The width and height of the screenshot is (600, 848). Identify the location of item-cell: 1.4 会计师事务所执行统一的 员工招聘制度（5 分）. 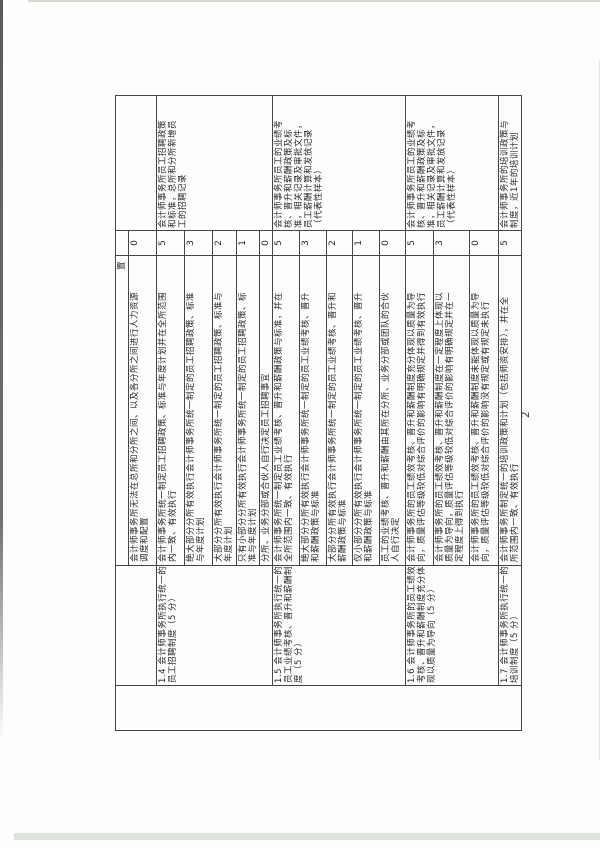
(214, 625).